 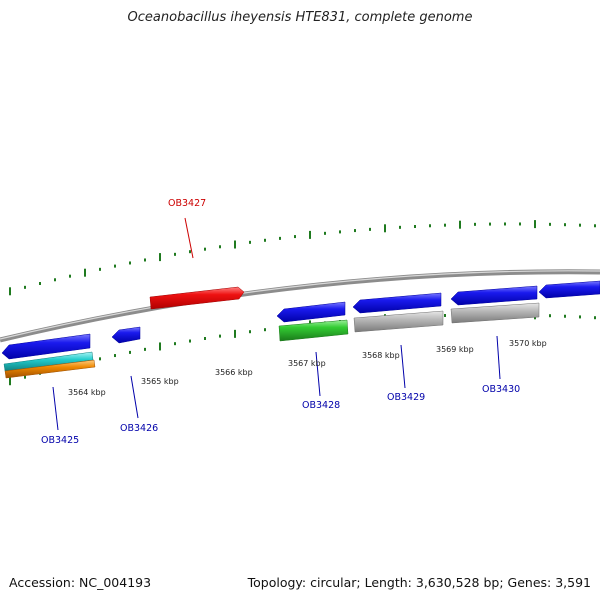 I want to click on gene-label-ob3425: OB3425, so click(x=60, y=440).